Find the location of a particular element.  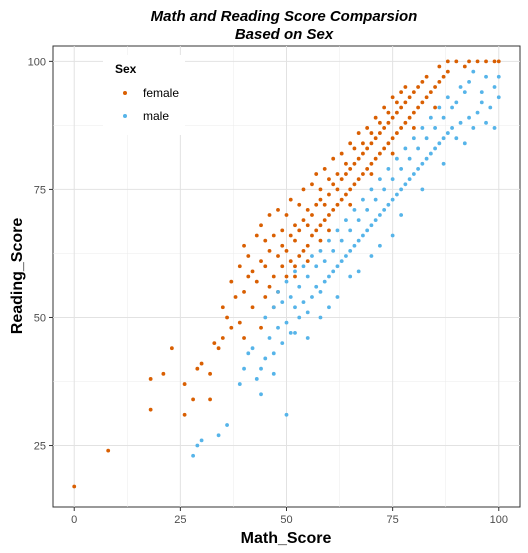

legend-background is located at coordinates (144, 95).